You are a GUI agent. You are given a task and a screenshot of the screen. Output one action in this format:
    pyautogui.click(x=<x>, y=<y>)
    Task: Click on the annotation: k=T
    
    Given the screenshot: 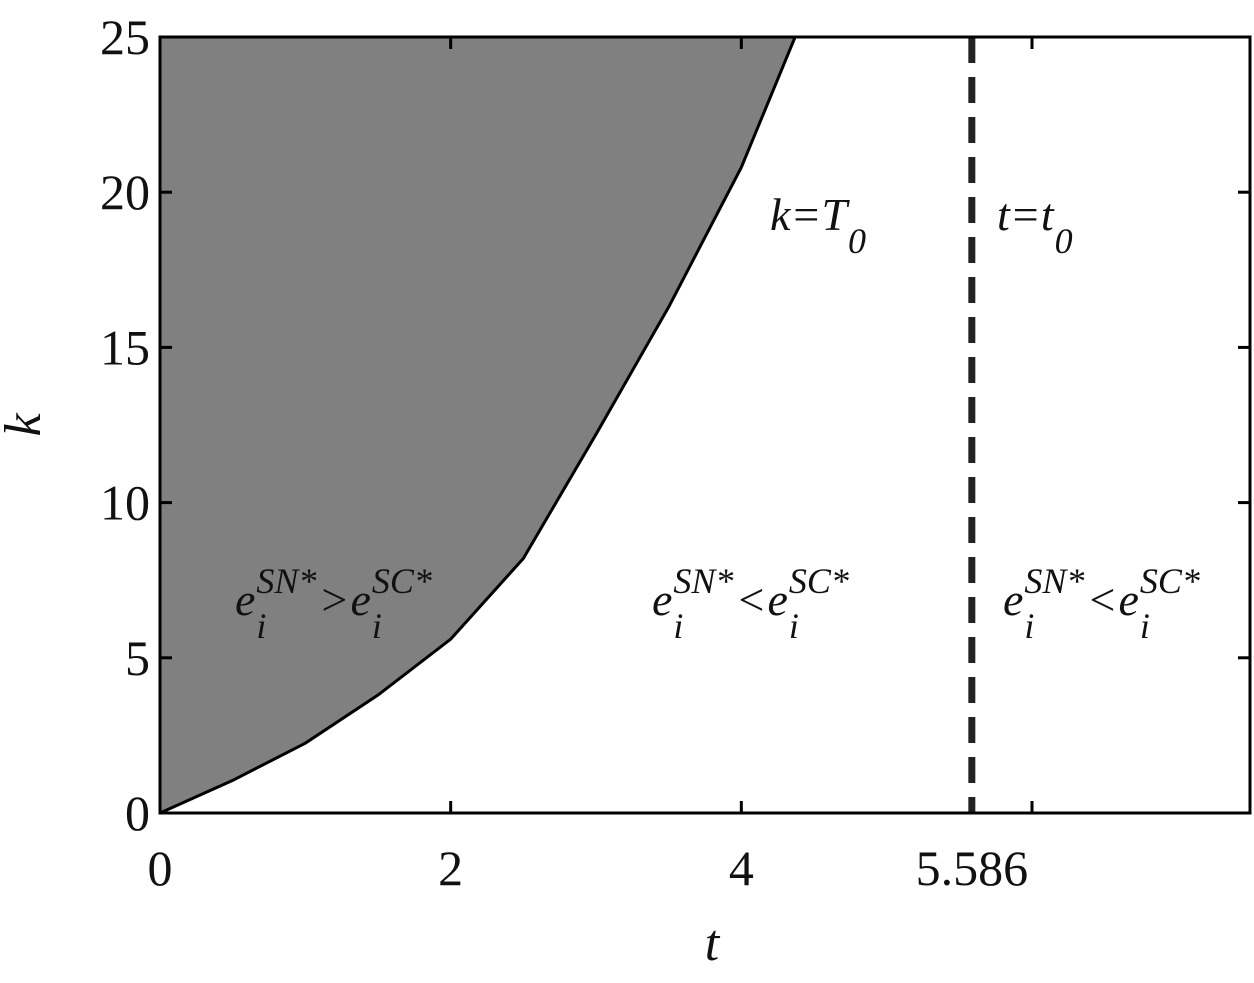 What is the action you would take?
    pyautogui.click(x=810, y=214)
    